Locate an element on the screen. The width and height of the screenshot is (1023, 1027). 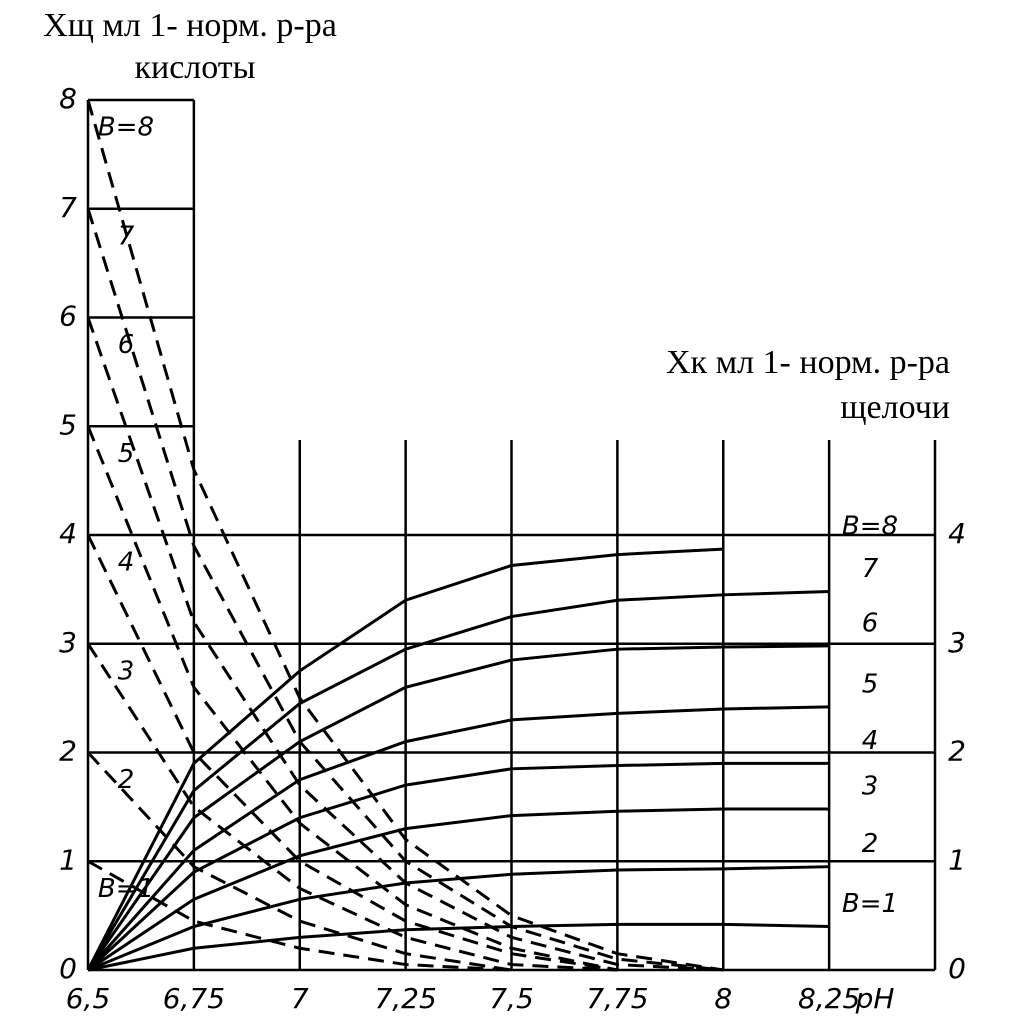
x-tick-label: 8,25 is located at coordinates (829, 998).